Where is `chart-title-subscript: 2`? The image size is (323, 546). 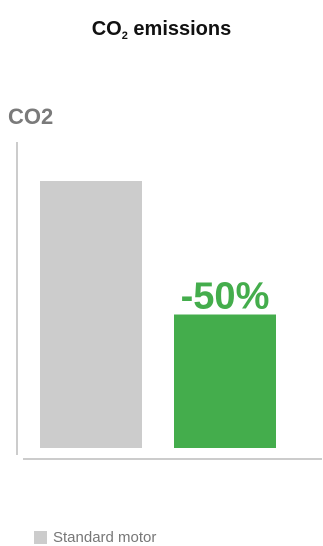
chart-title-subscript: 2 is located at coordinates (124, 36).